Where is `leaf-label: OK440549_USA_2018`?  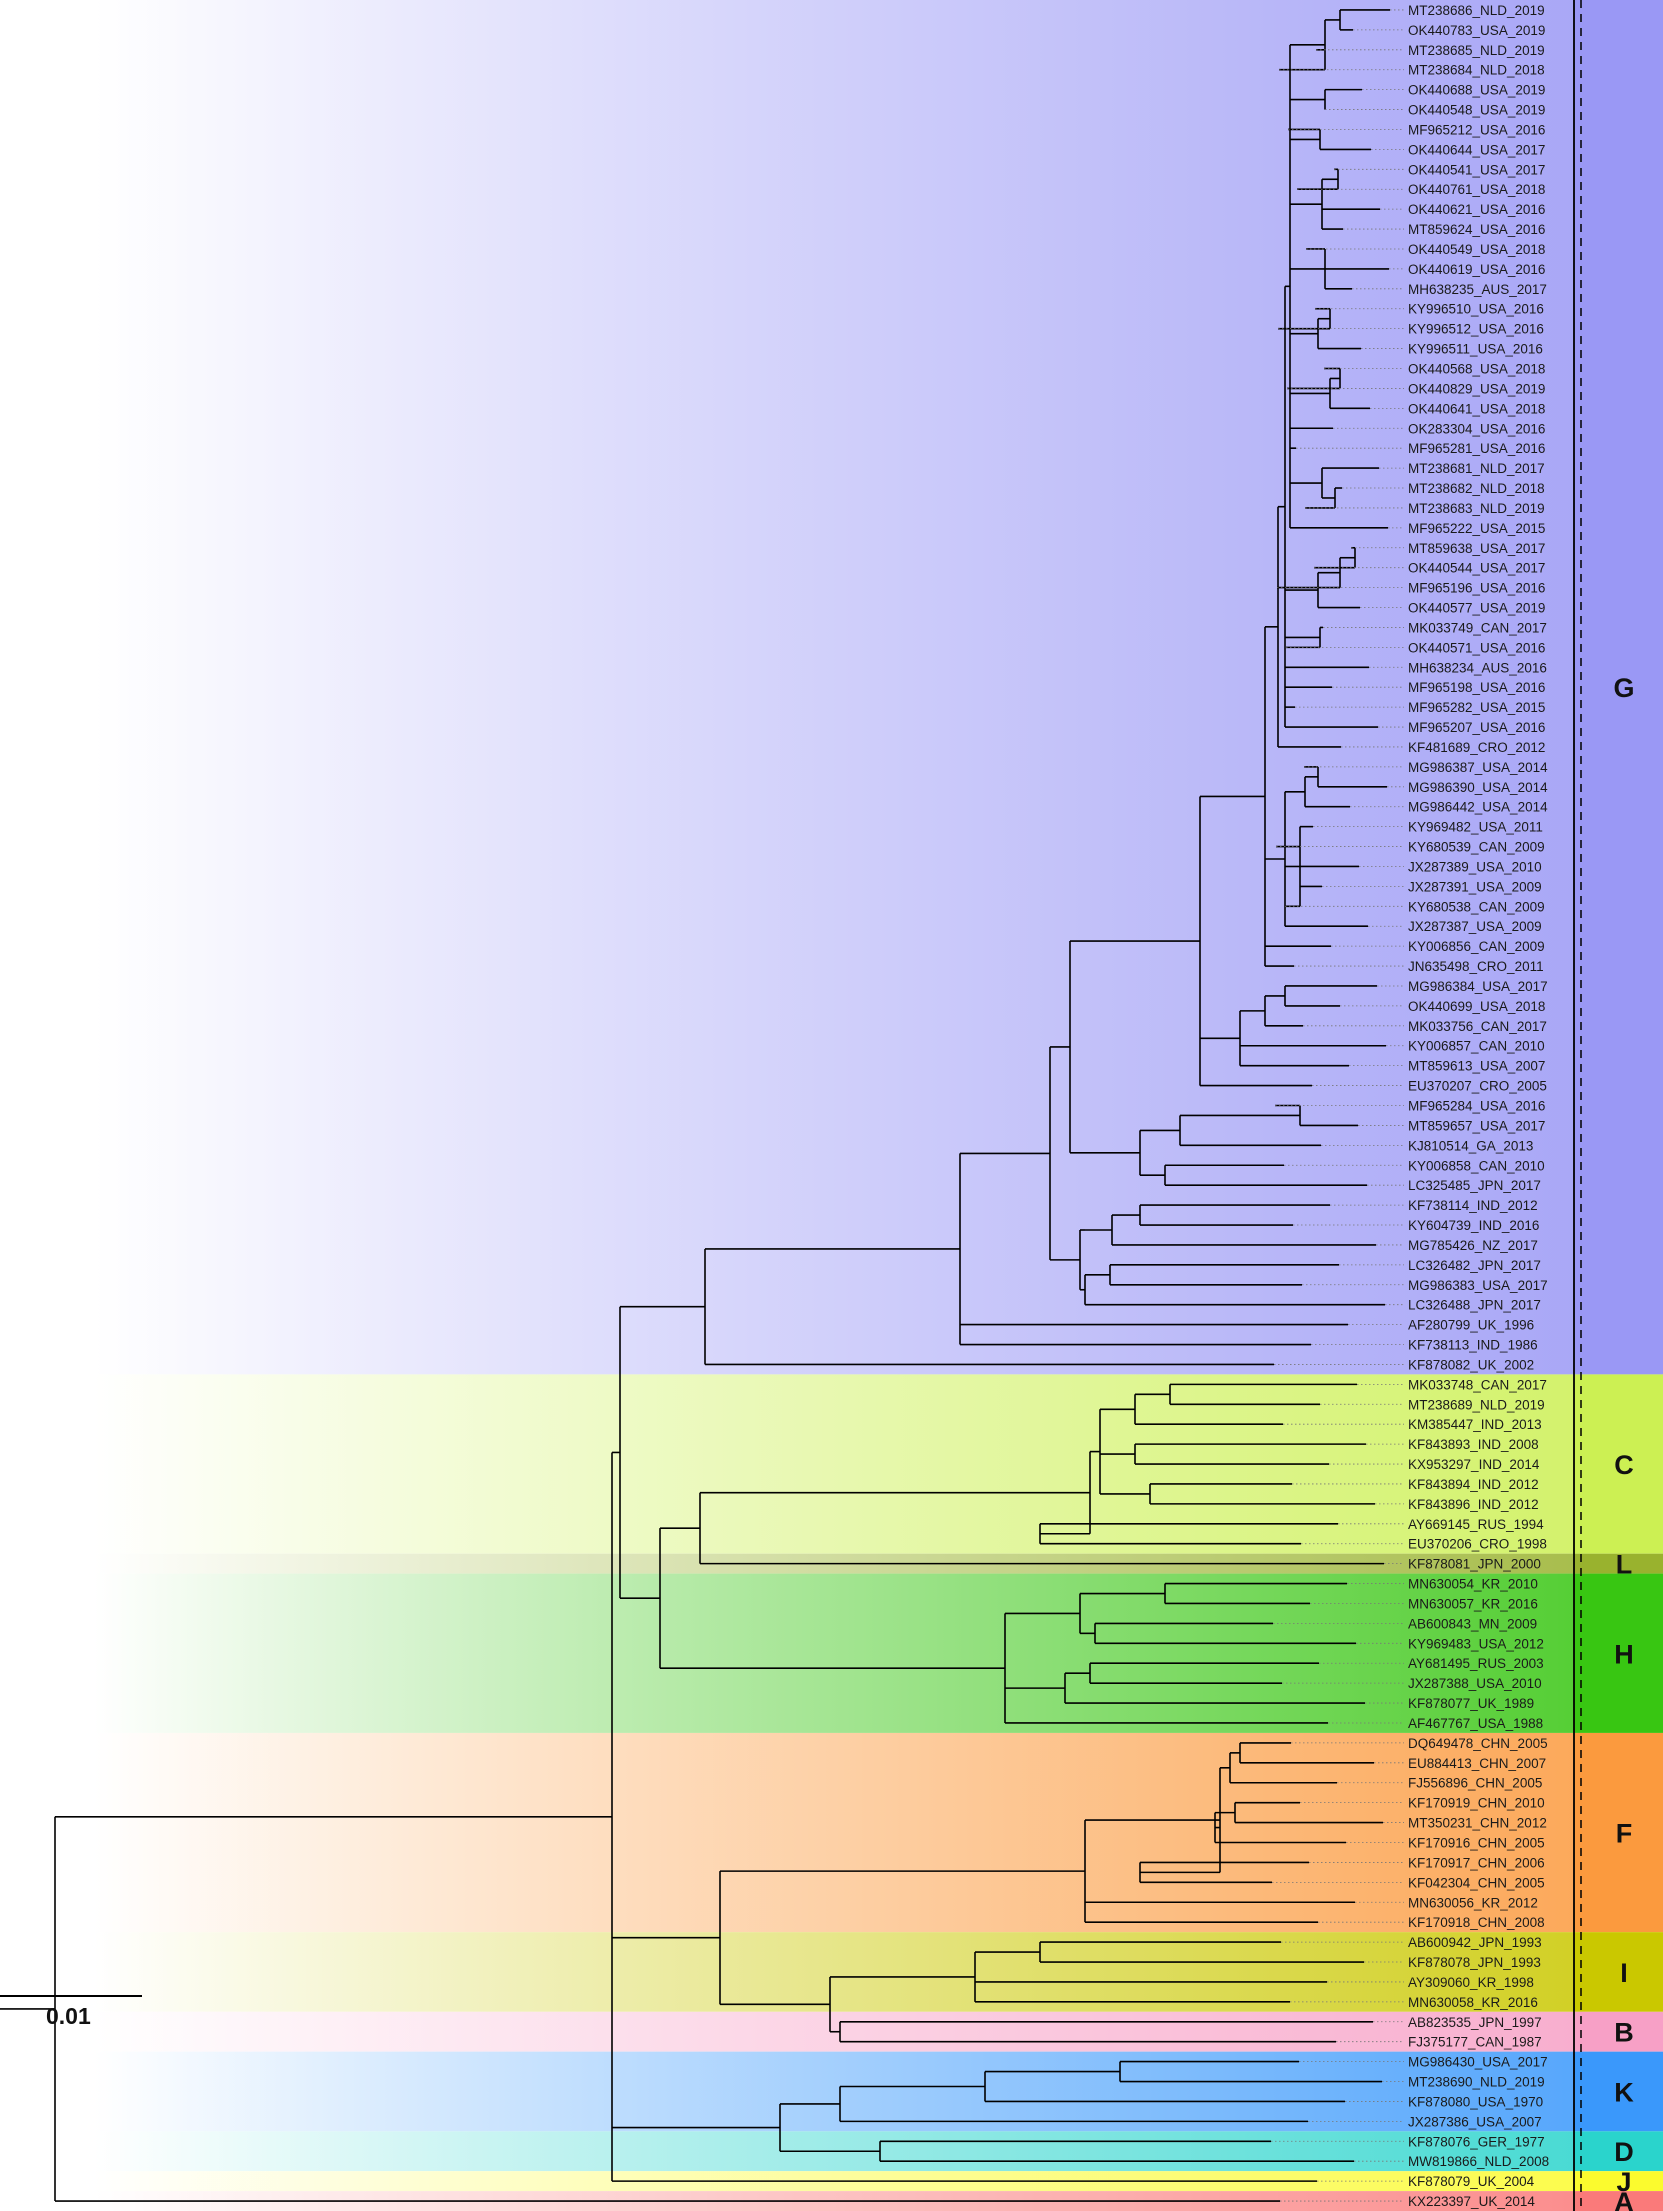
leaf-label: OK440549_USA_2018 is located at coordinates (1476, 249).